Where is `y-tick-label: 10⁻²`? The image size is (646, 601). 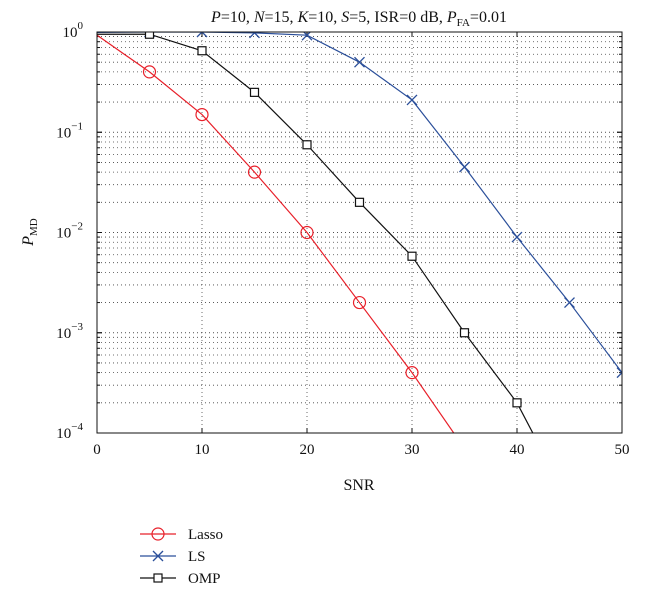 y-tick-label: 10⁻² is located at coordinates (69, 231).